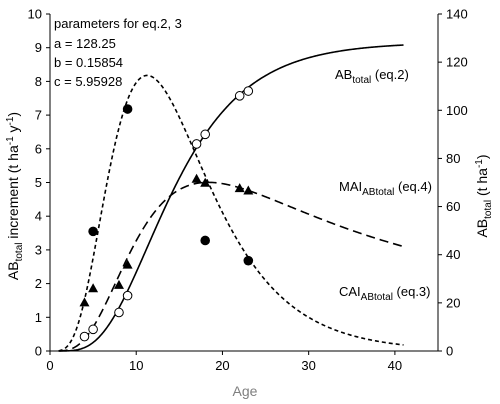 The width and height of the screenshot is (500, 404). Describe the element at coordinates (38, 249) in the screenshot. I see `y-left-tick-label: 3` at that location.